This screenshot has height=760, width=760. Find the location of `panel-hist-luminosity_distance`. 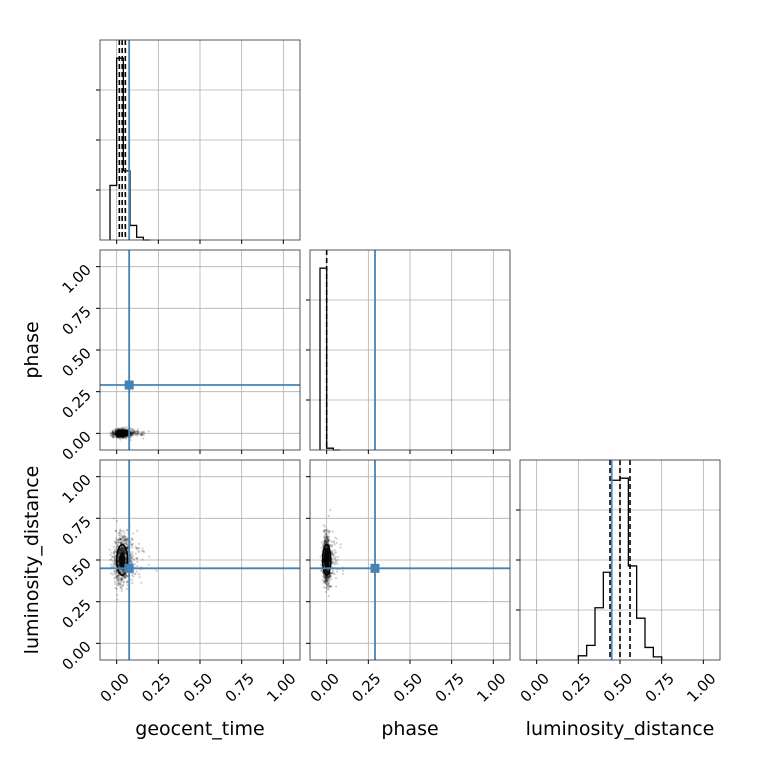

panel-hist-luminosity_distance is located at coordinates (618, 560).